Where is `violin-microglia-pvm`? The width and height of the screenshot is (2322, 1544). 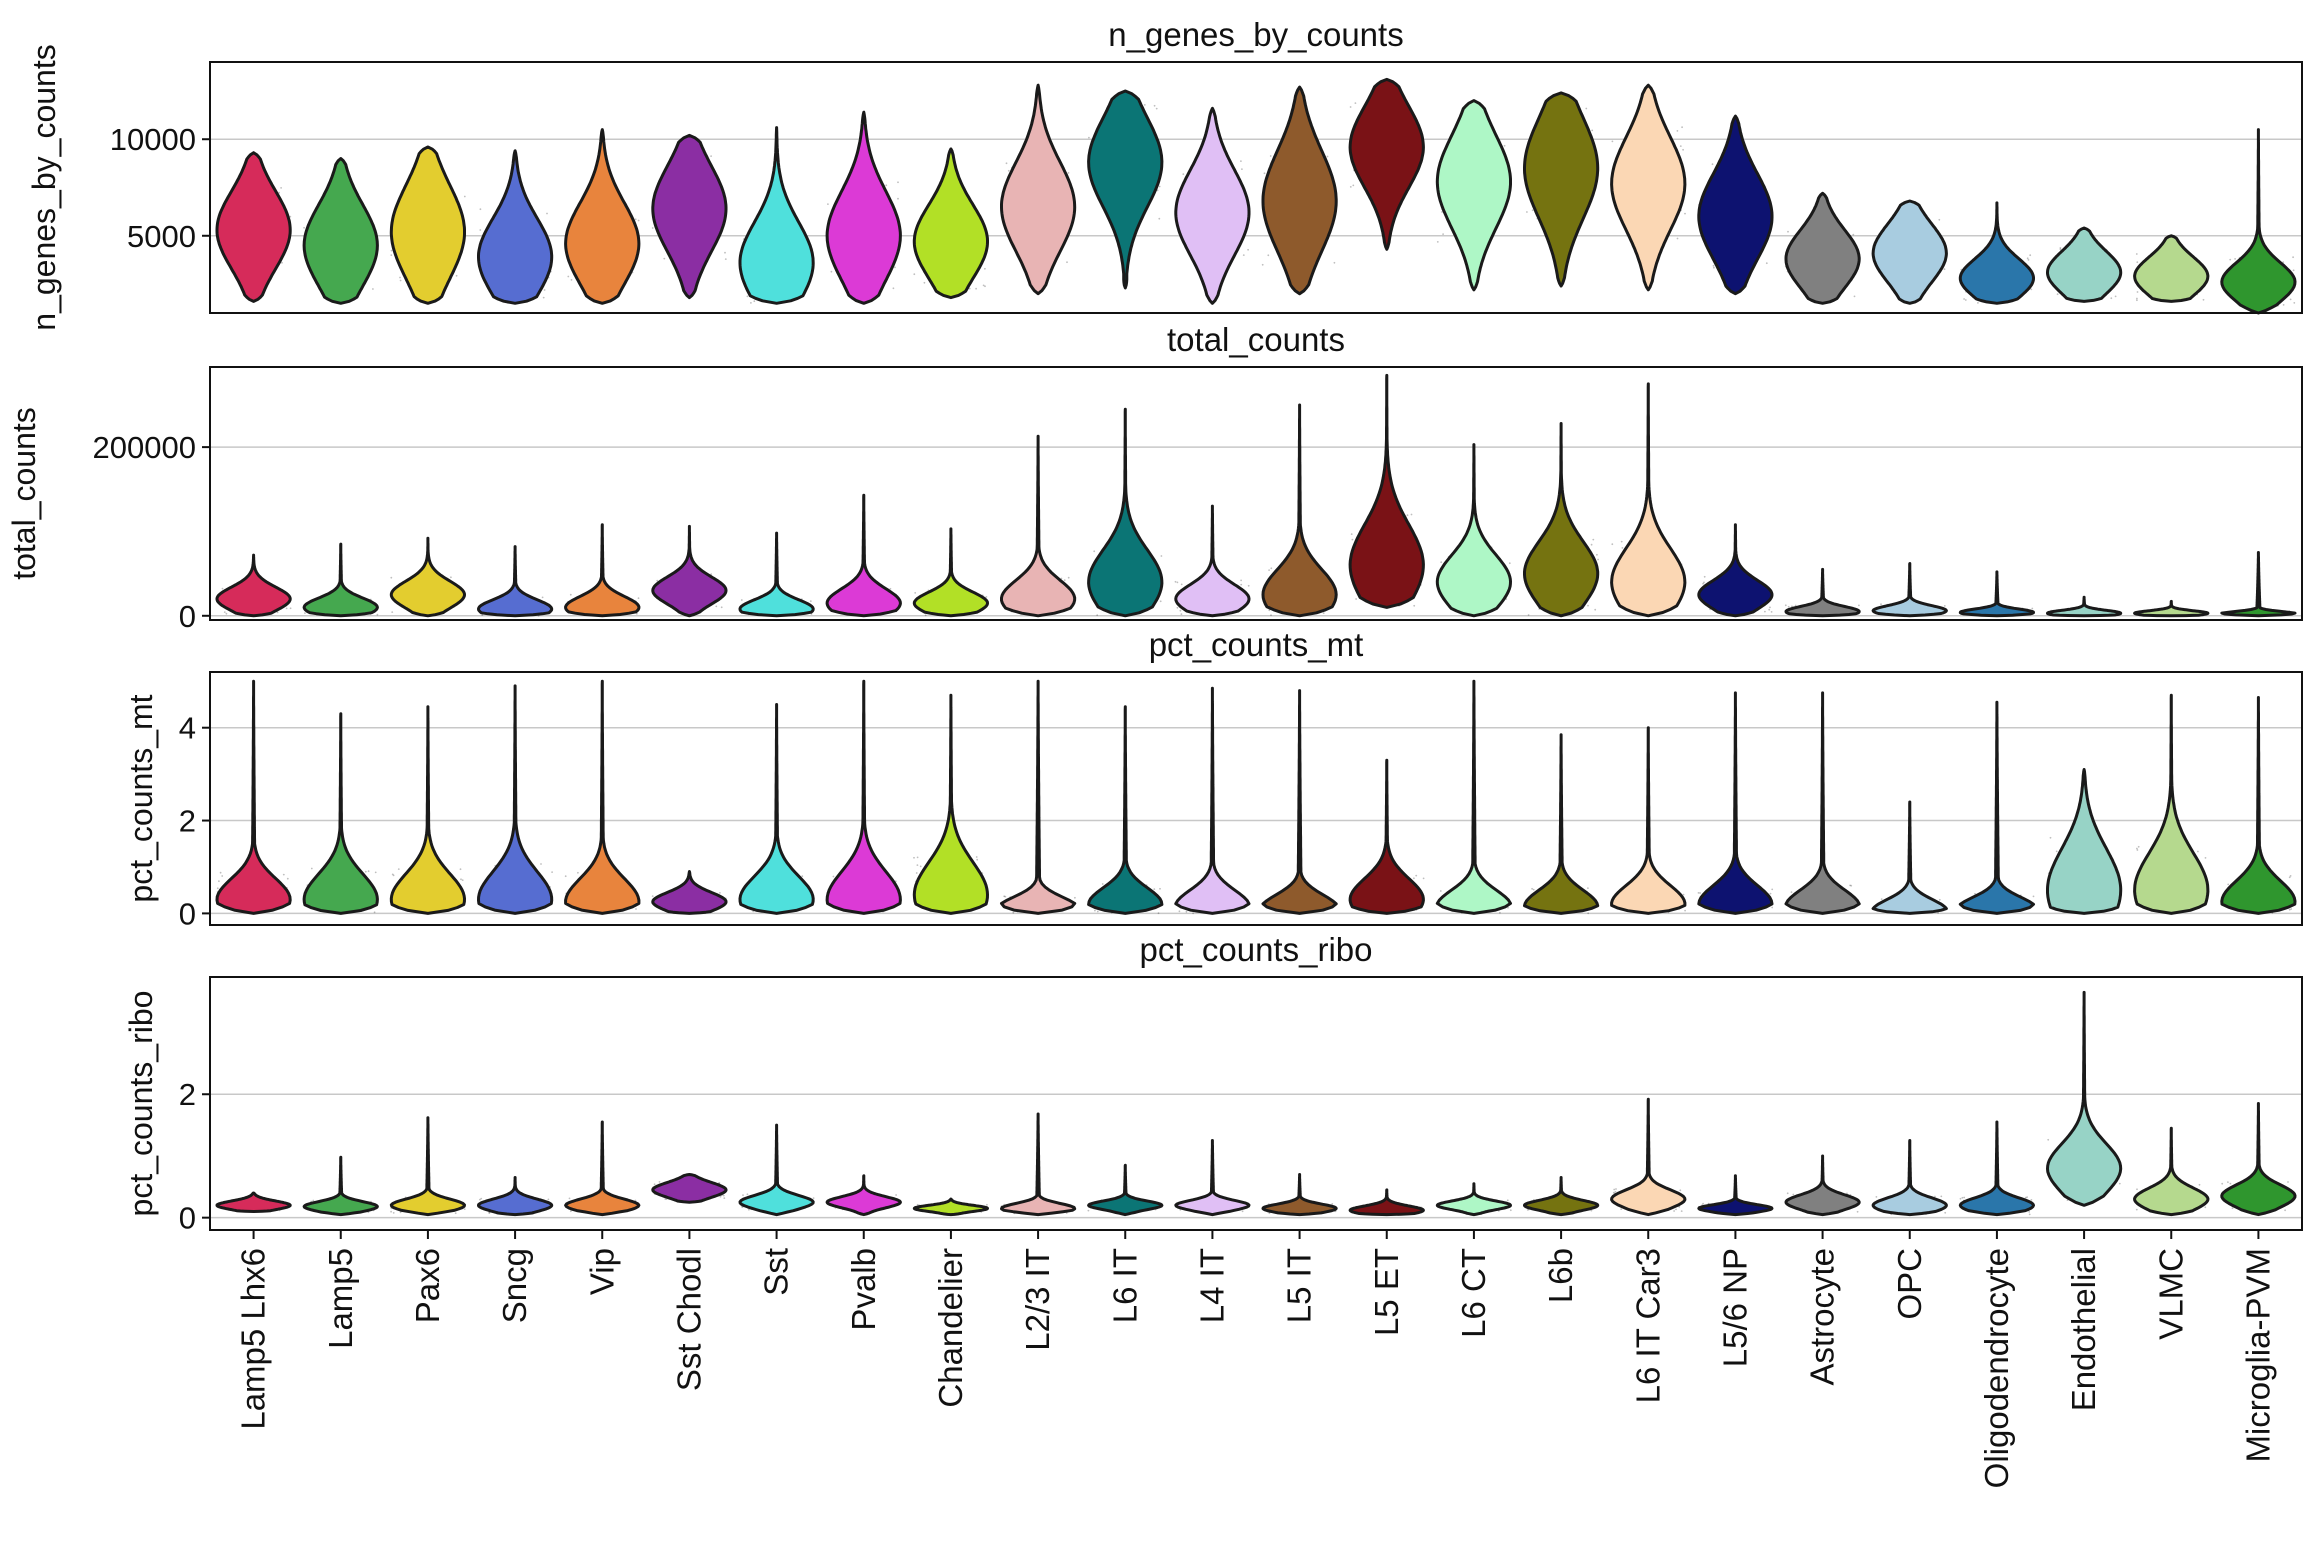 violin-microglia-pvm is located at coordinates (2258, 221).